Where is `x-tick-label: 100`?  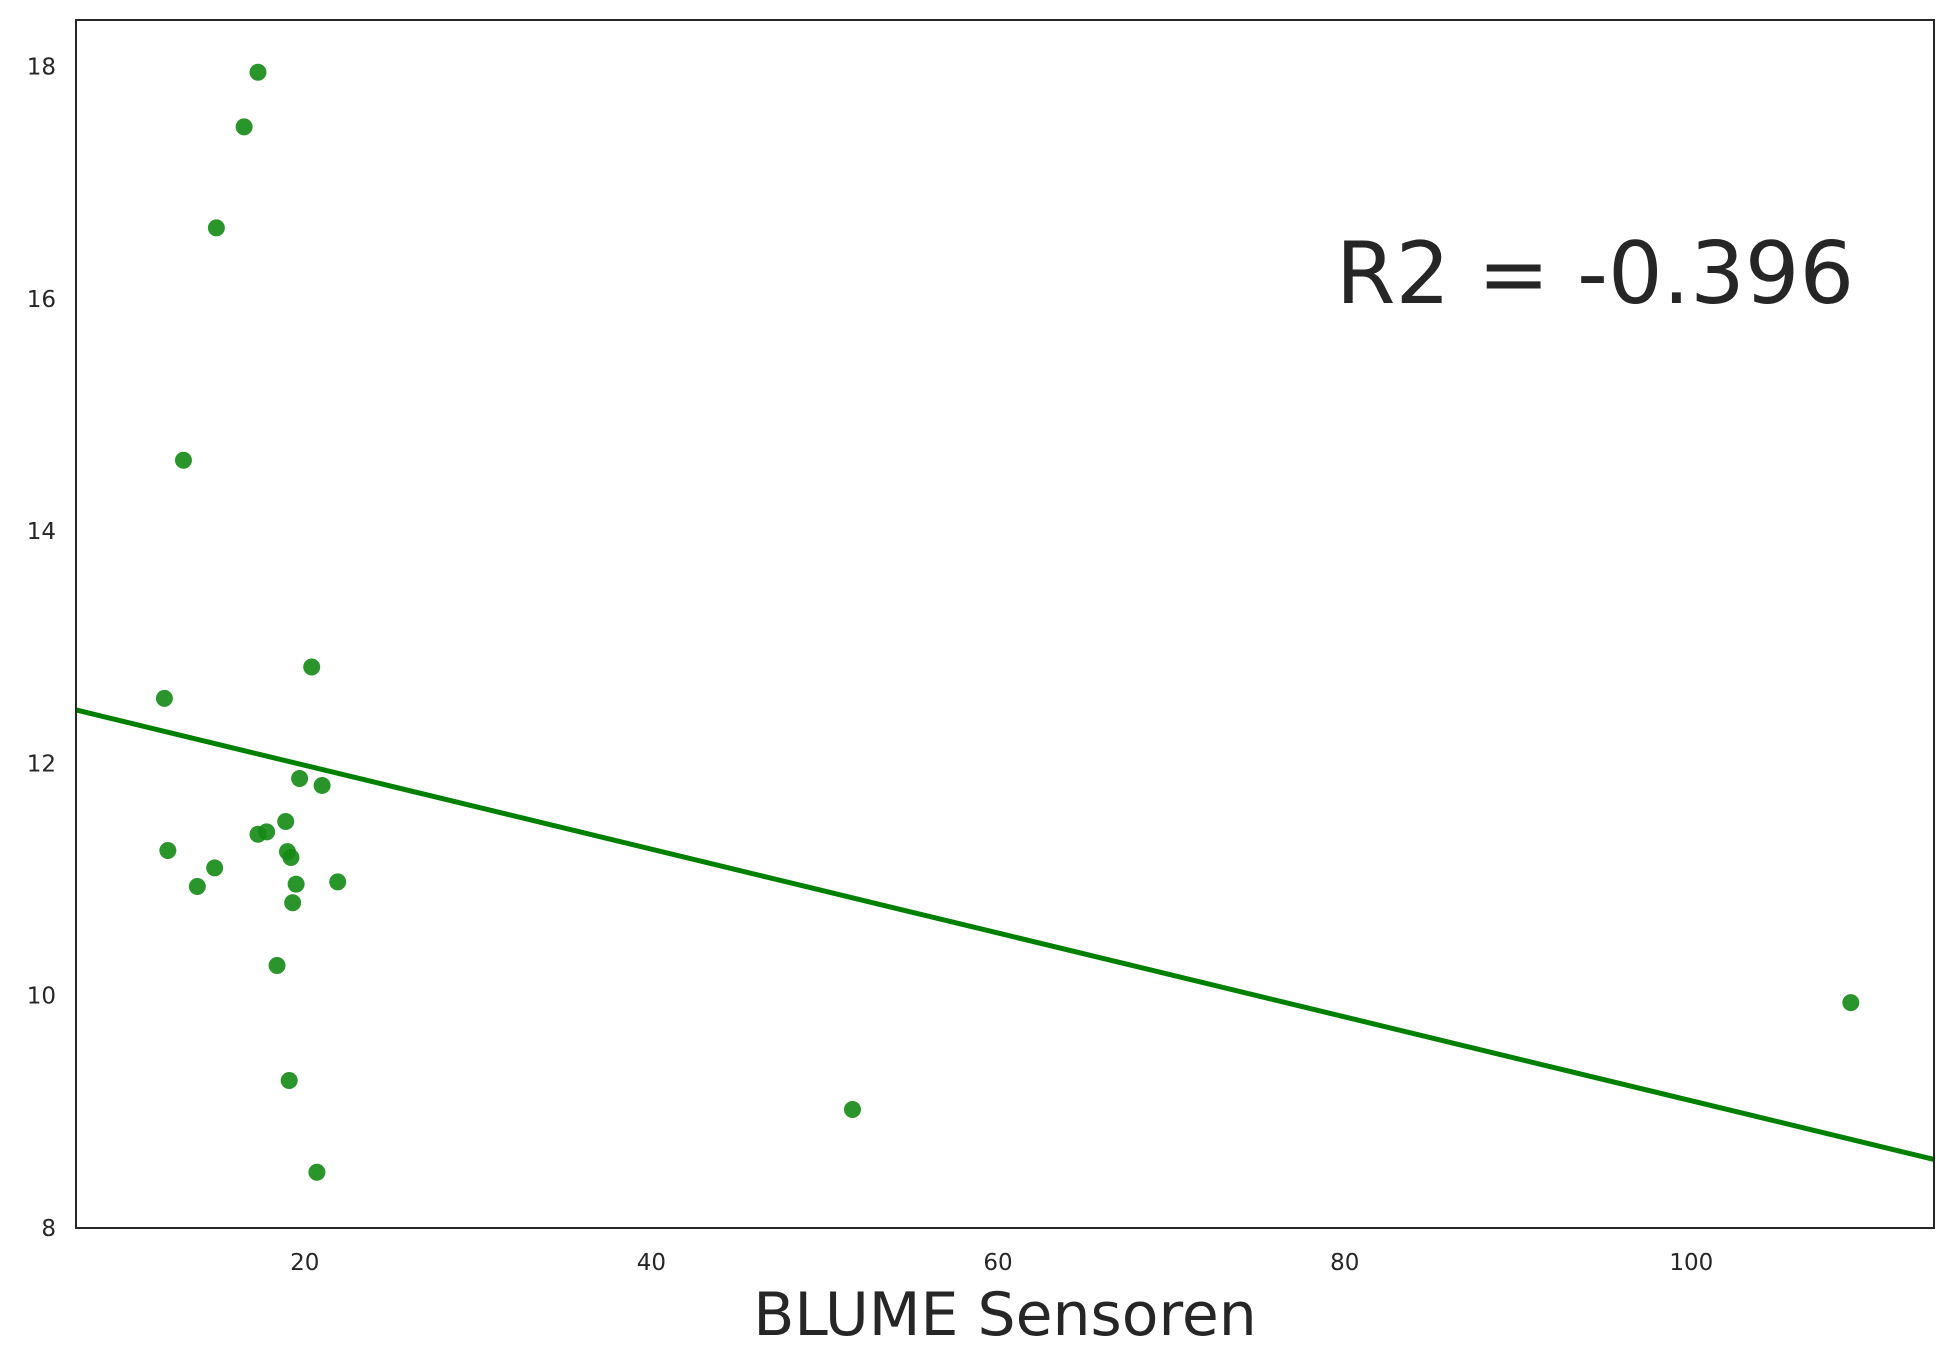
x-tick-label: 100 is located at coordinates (1691, 1263).